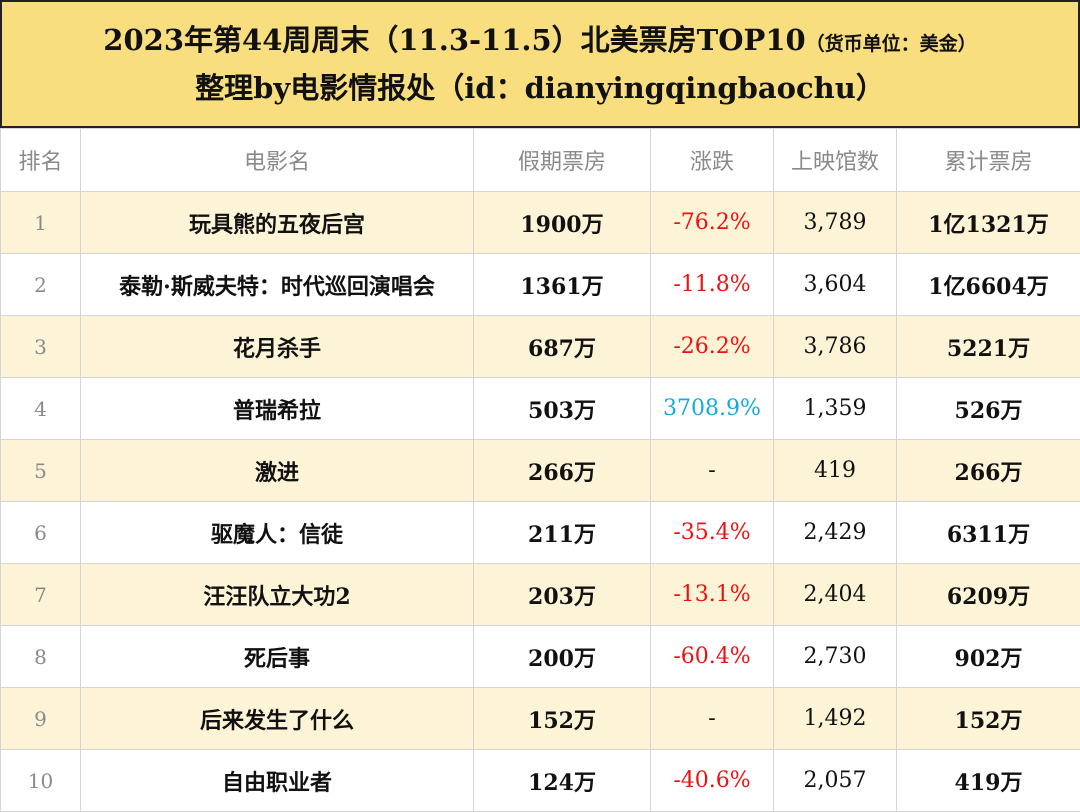 Image resolution: width=1080 pixels, height=812 pixels. What do you see at coordinates (277, 657) in the screenshot?
I see `movie-title-cell: 死后事` at bounding box center [277, 657].